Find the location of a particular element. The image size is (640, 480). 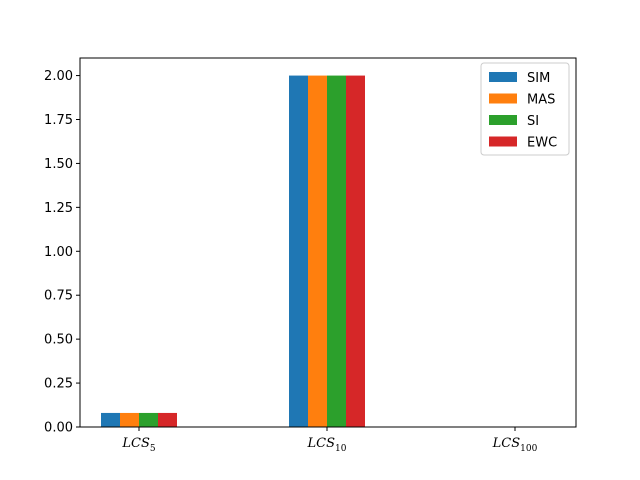

x-tick-label: LCS5 is located at coordinates (138, 445).